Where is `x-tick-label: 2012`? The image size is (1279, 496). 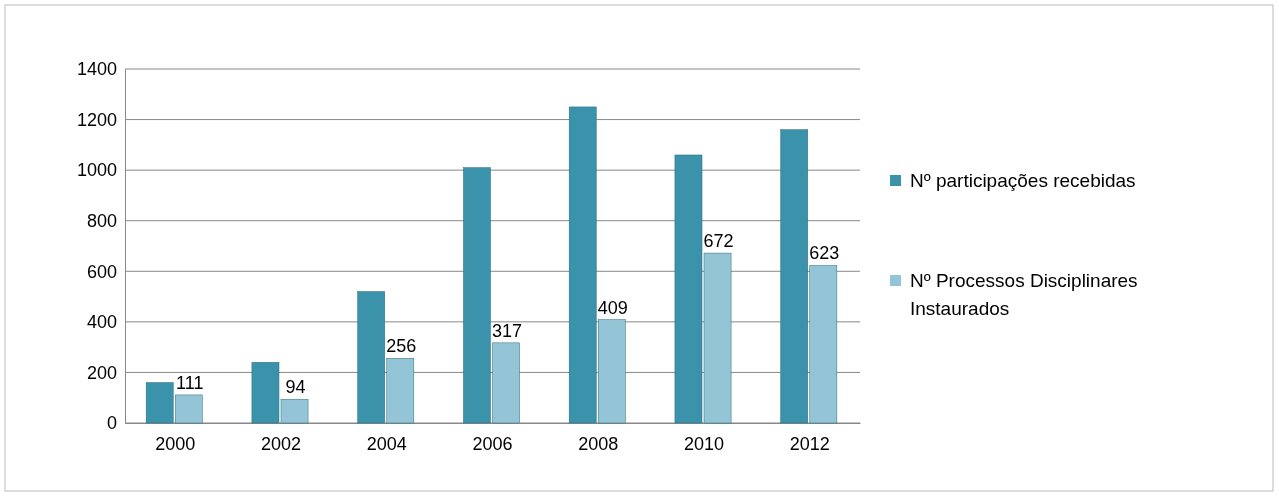
x-tick-label: 2012 is located at coordinates (809, 443).